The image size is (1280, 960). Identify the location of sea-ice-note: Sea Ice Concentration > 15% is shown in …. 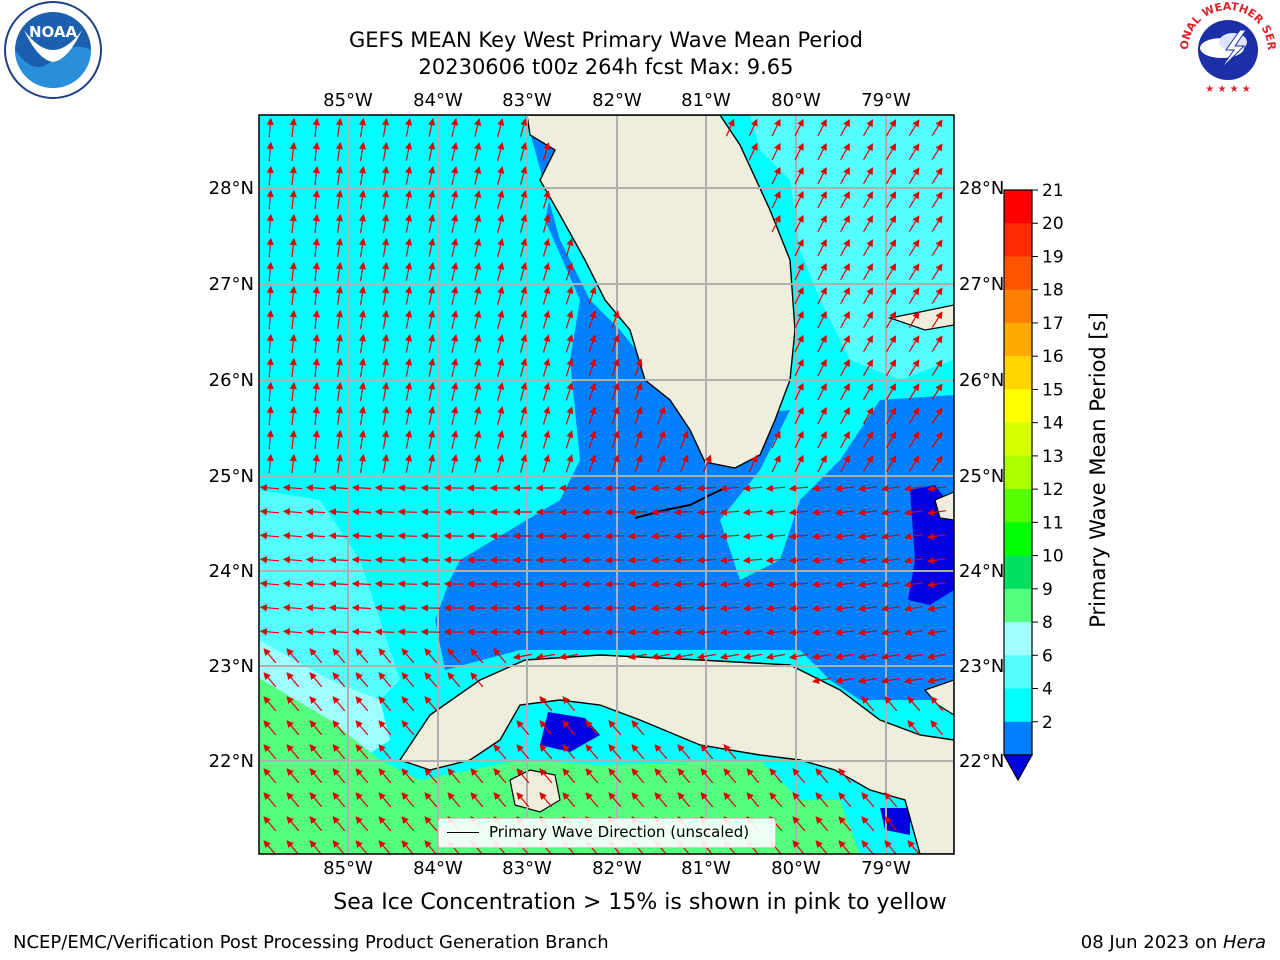
(640, 902).